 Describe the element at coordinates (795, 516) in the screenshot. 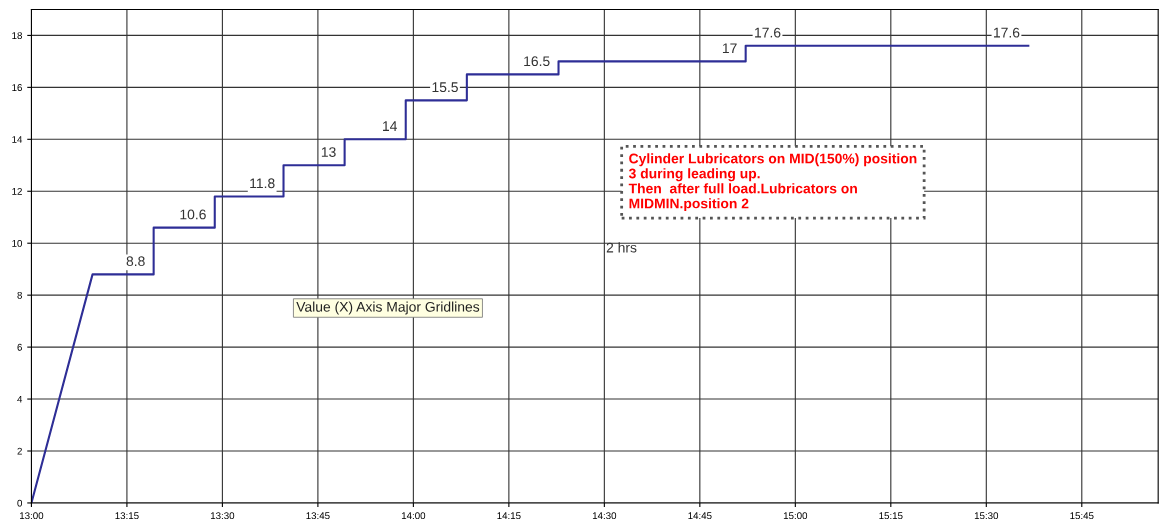

I see `x-tick-label: 15:00` at that location.